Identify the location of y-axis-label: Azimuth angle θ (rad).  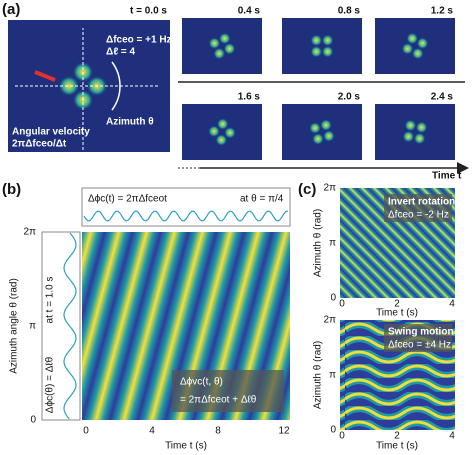
(14, 326).